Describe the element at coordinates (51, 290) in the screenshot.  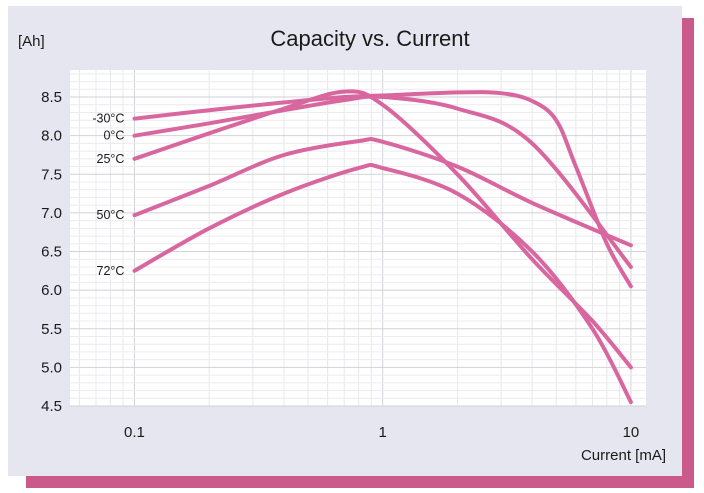
I see `y-tick-label: 6.0` at that location.